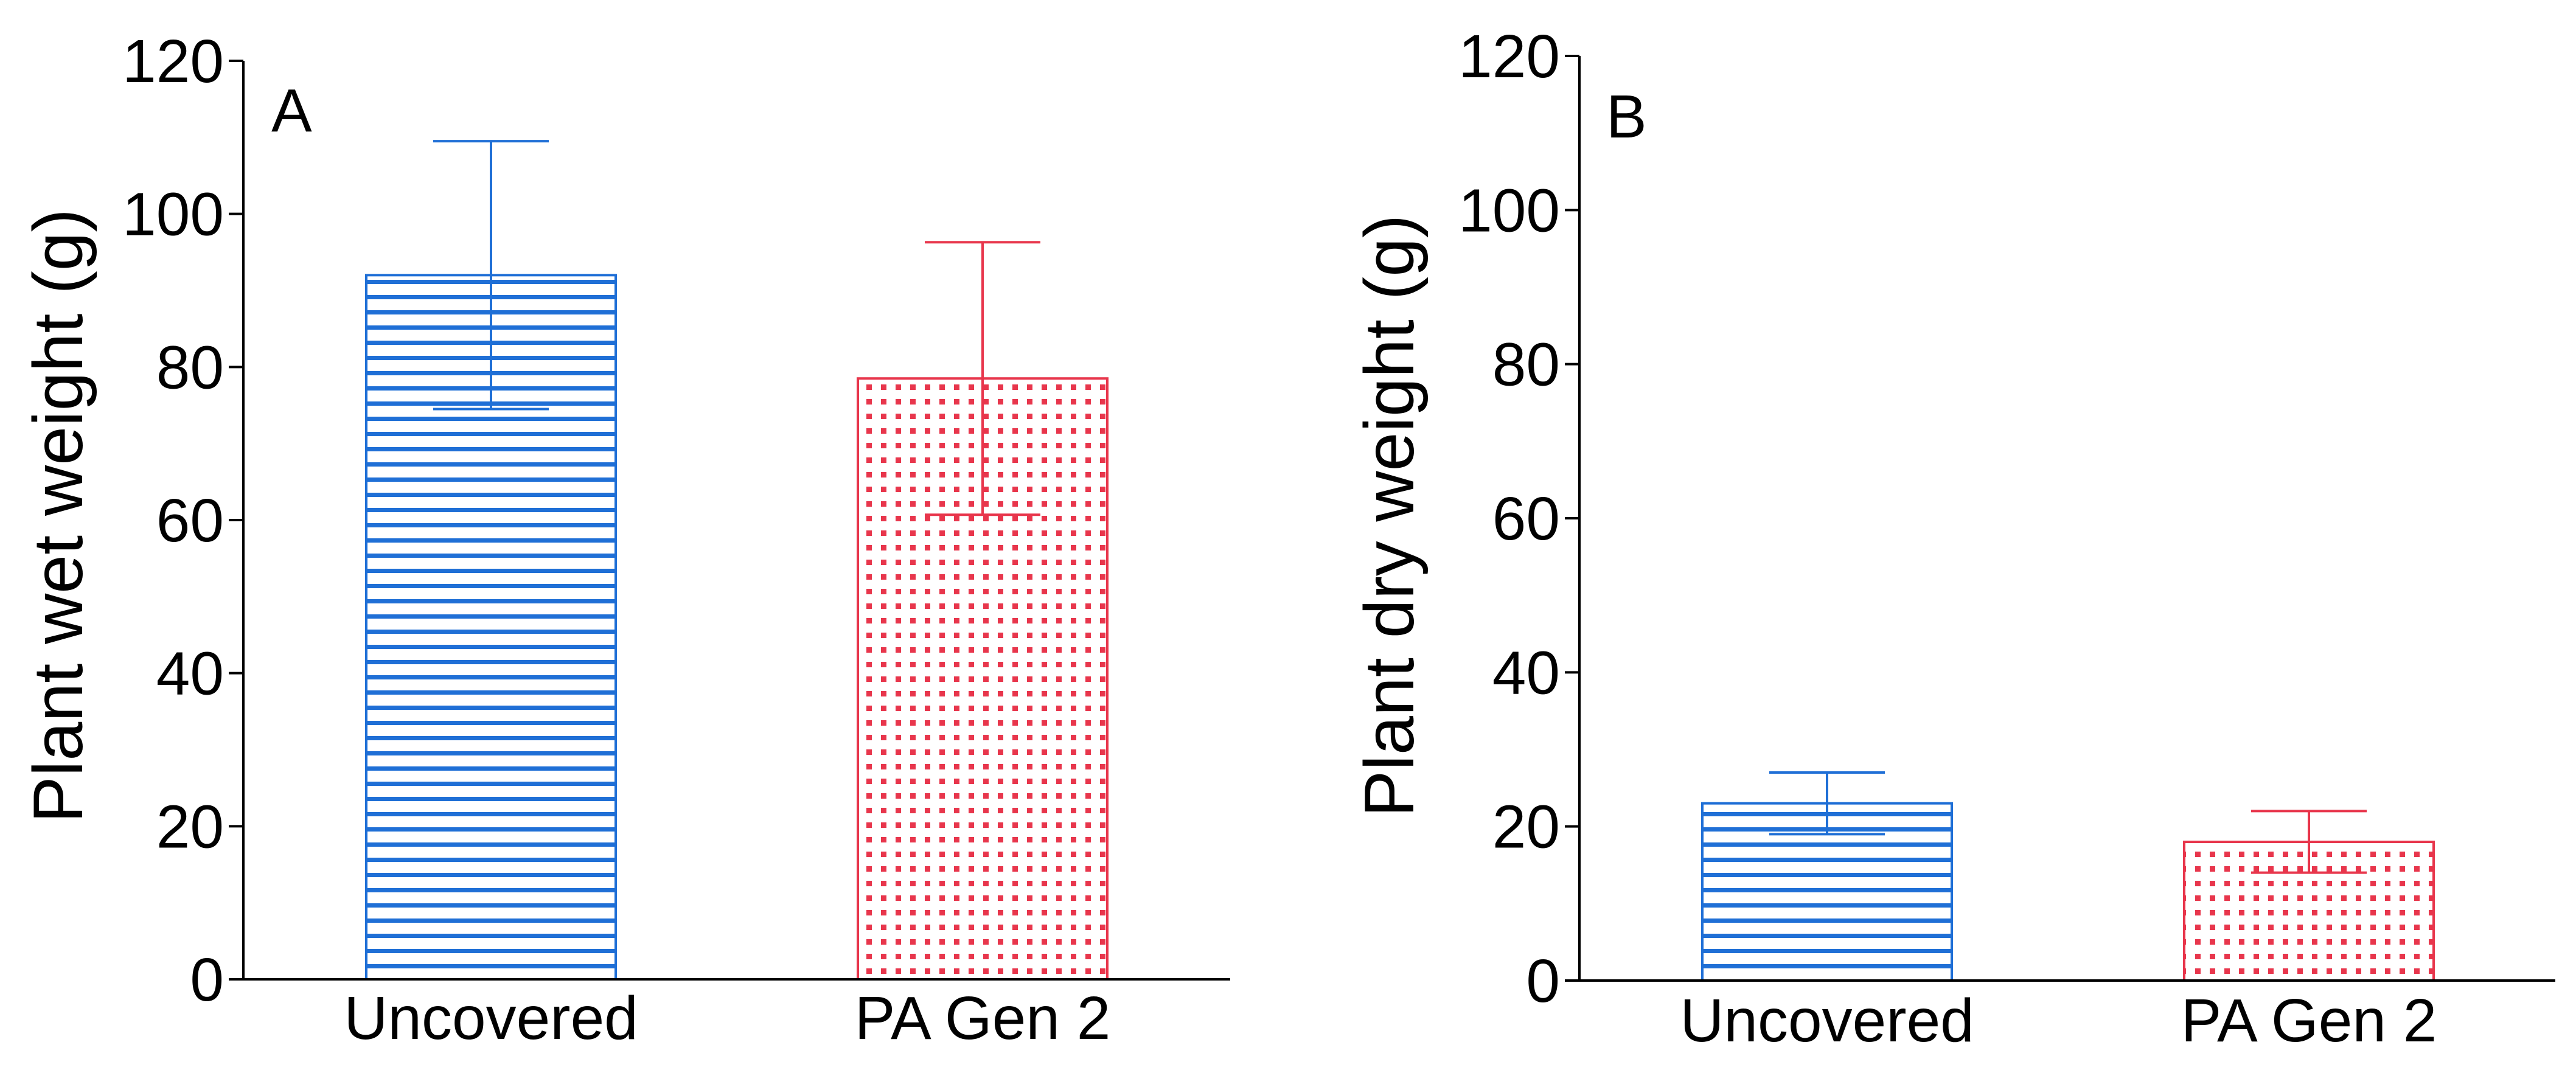 The image size is (2576, 1073). Describe the element at coordinates (2309, 1021) in the screenshot. I see `panel-b-category-pa-gen-2: PA Gen 2` at that location.